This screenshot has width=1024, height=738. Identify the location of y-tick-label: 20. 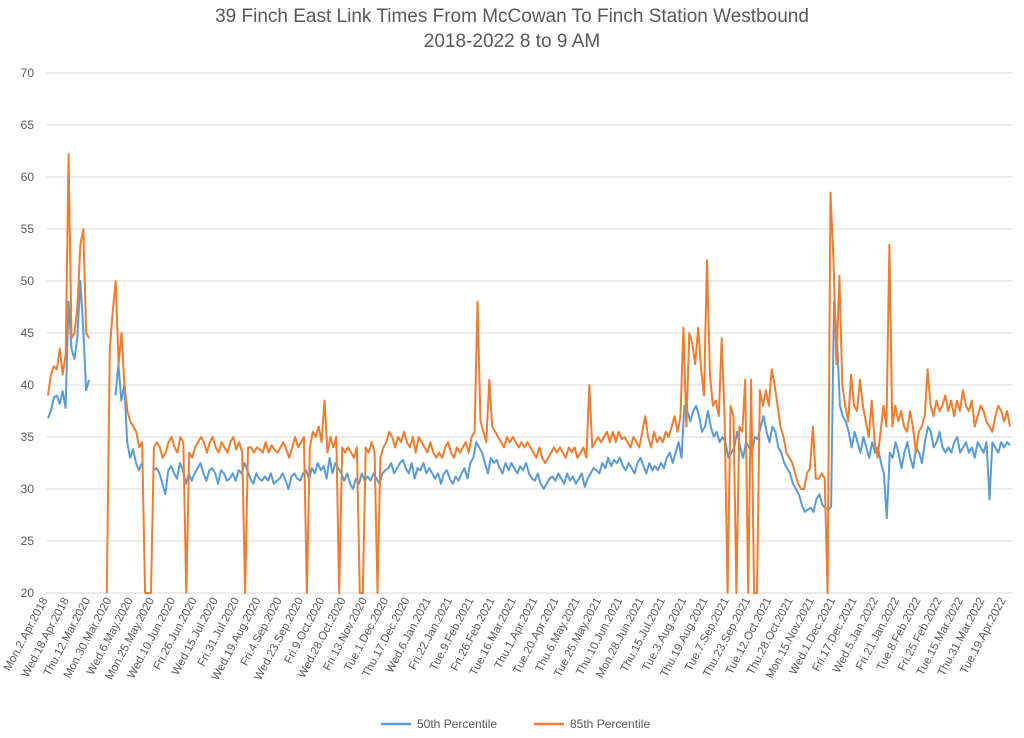
(28, 593).